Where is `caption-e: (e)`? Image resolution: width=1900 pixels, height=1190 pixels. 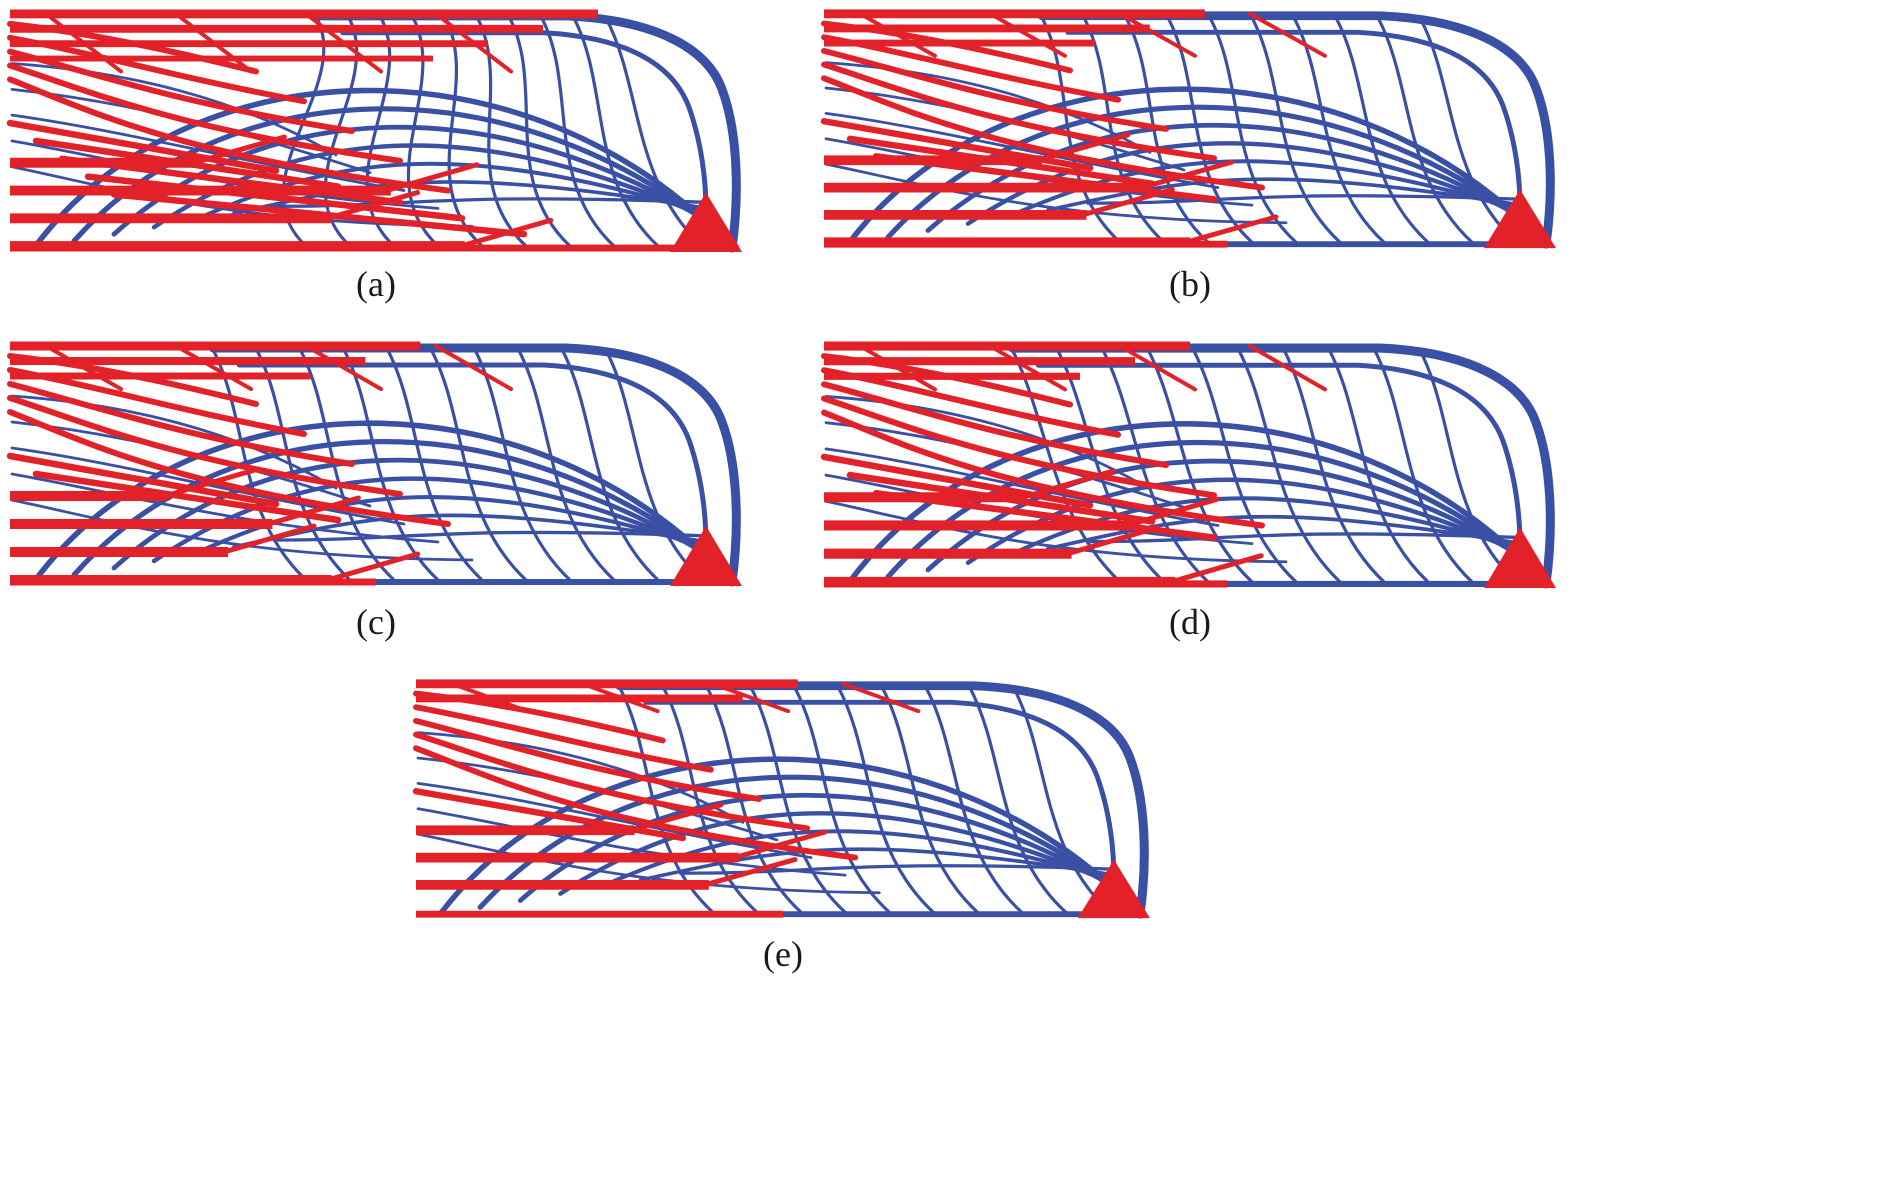 caption-e: (e) is located at coordinates (783, 954).